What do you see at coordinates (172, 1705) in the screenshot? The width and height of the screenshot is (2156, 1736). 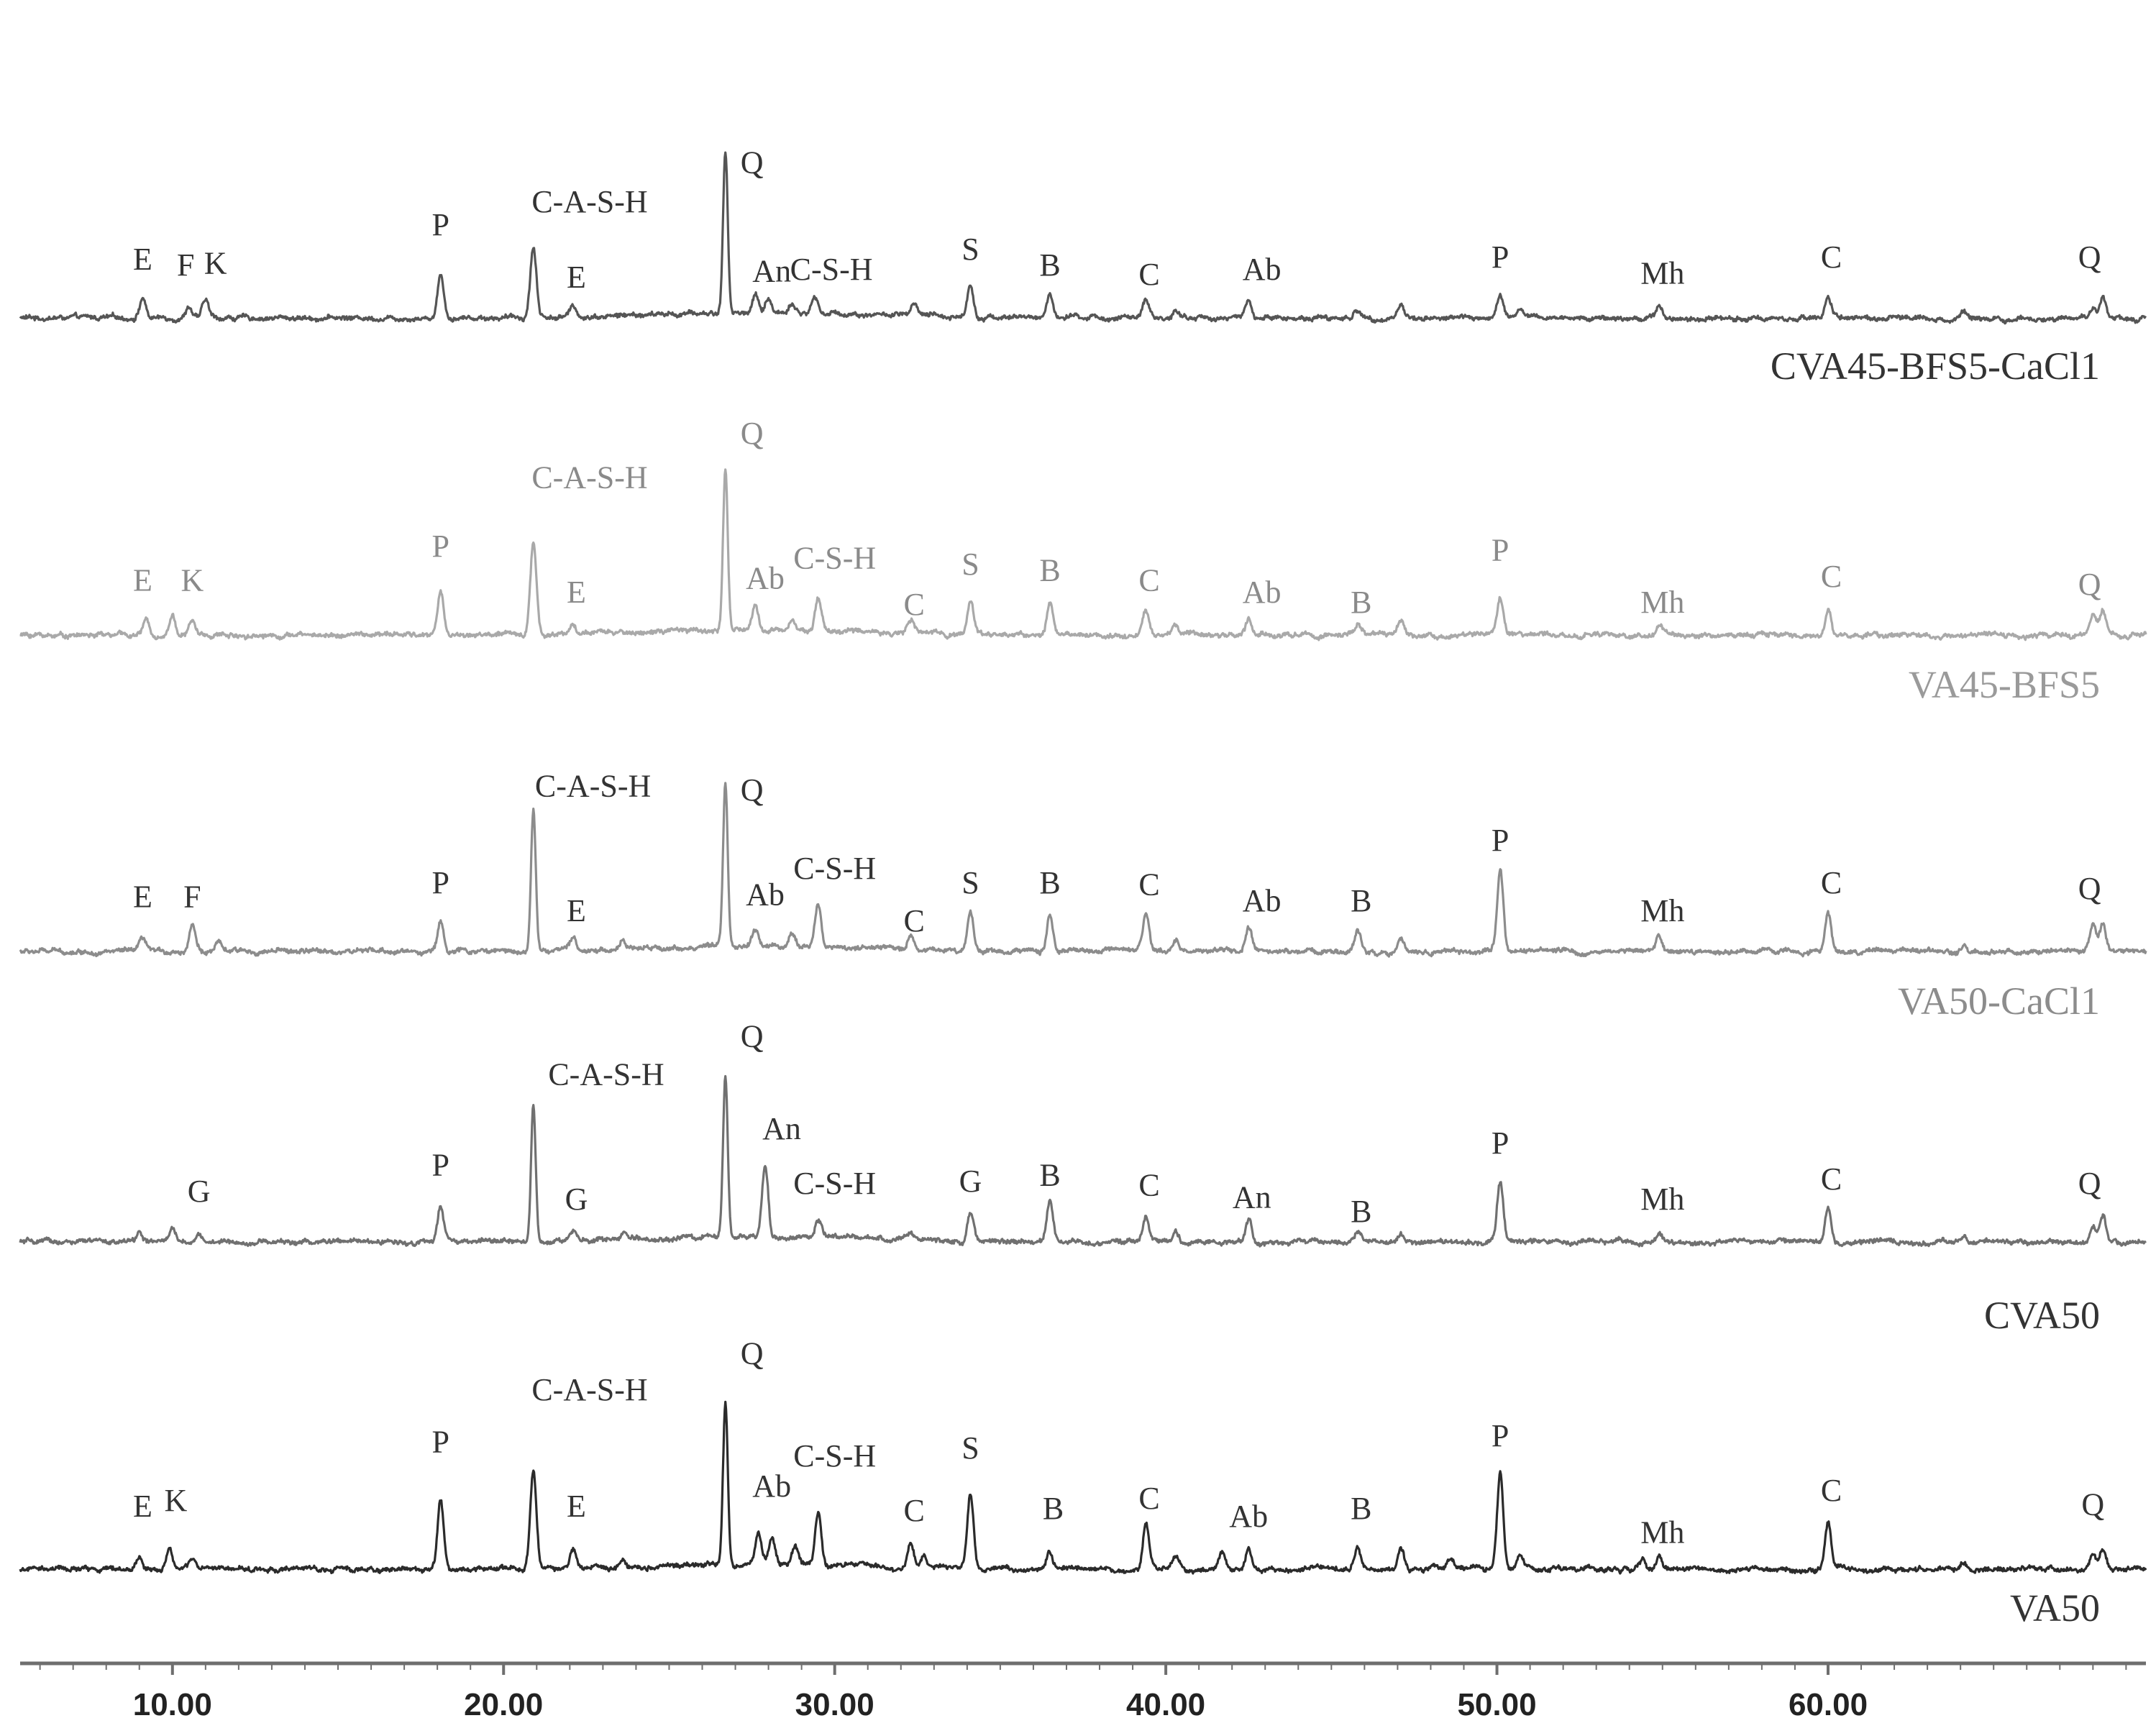 I see `x-tick-label: 10.00` at bounding box center [172, 1705].